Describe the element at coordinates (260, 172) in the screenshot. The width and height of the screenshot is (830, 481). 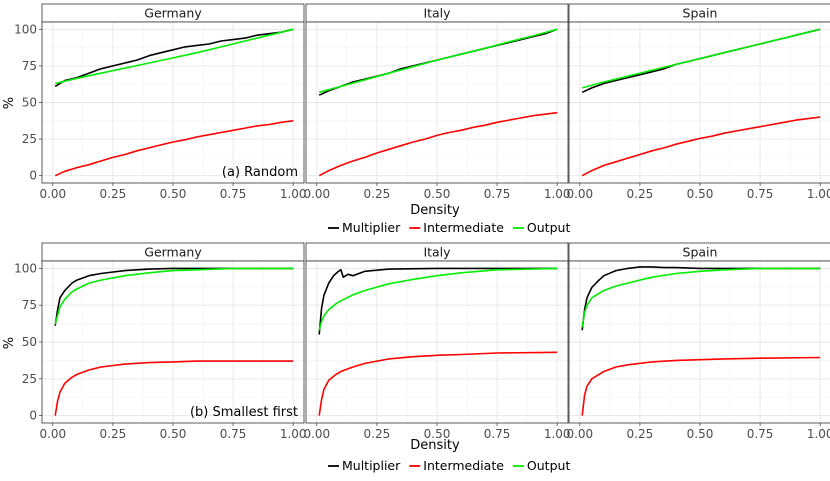
I see `panel-annotation: (a) Random` at that location.